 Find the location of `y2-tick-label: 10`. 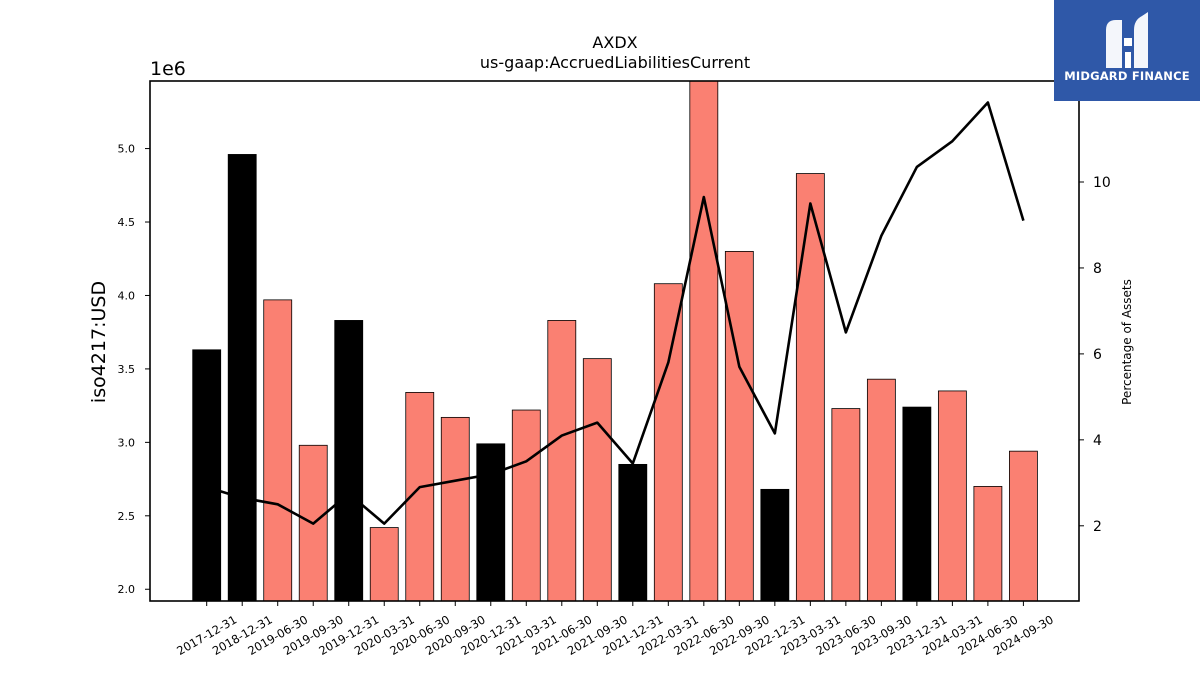

y2-tick-label: 10 is located at coordinates (1102, 183).